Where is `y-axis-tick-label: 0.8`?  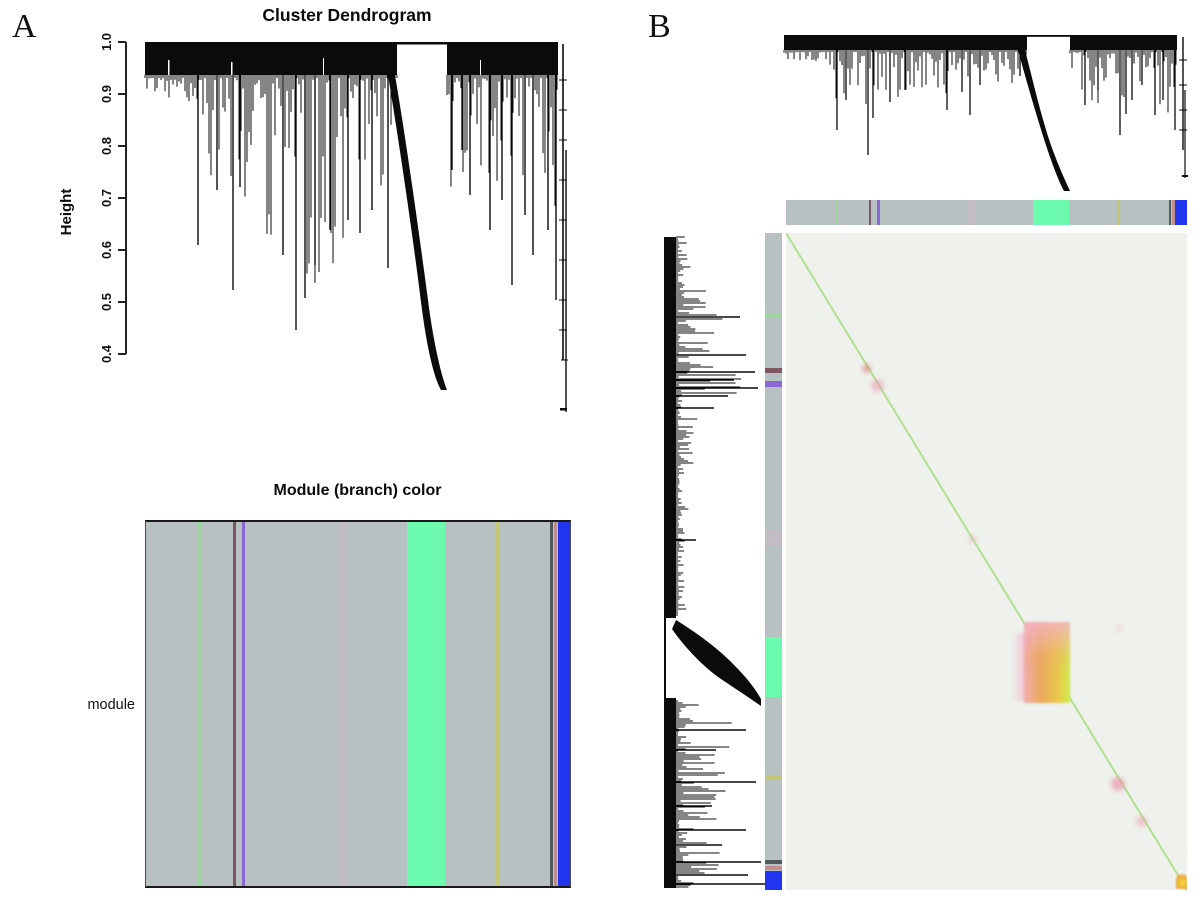 y-axis-tick-label: 0.8 is located at coordinates (106, 146).